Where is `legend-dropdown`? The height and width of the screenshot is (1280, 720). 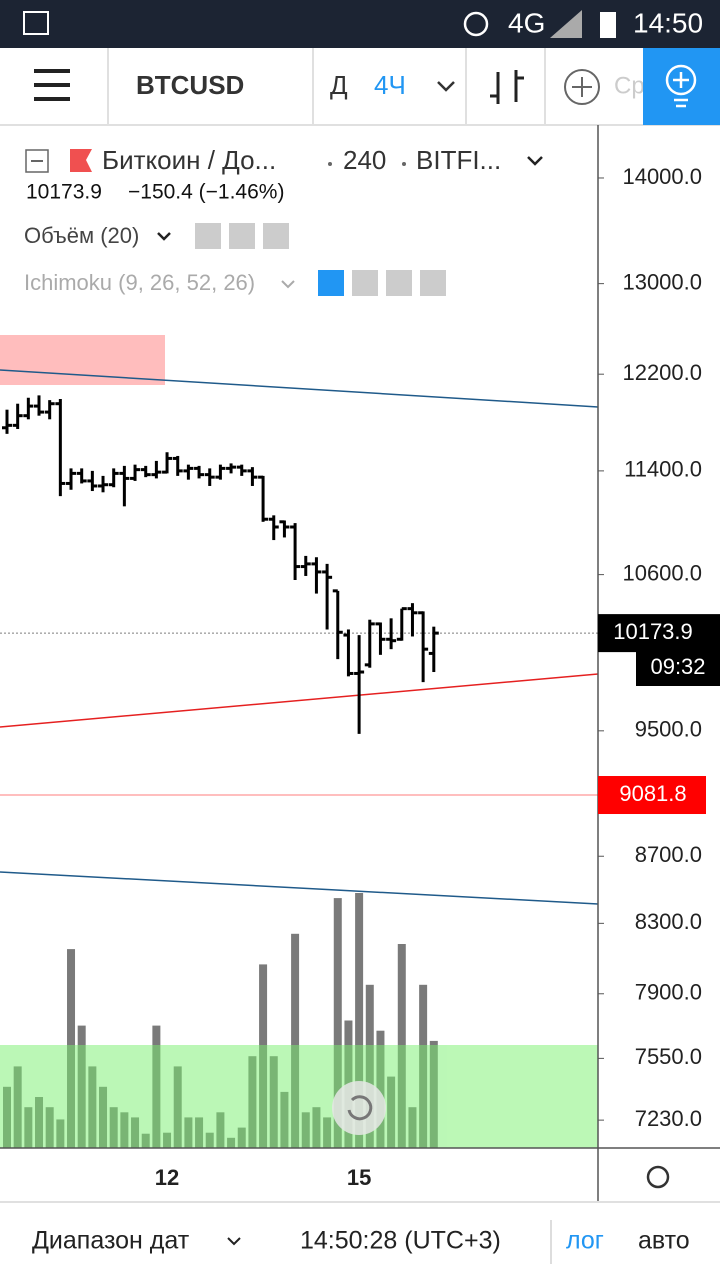
legend-dropdown is located at coordinates (535, 161).